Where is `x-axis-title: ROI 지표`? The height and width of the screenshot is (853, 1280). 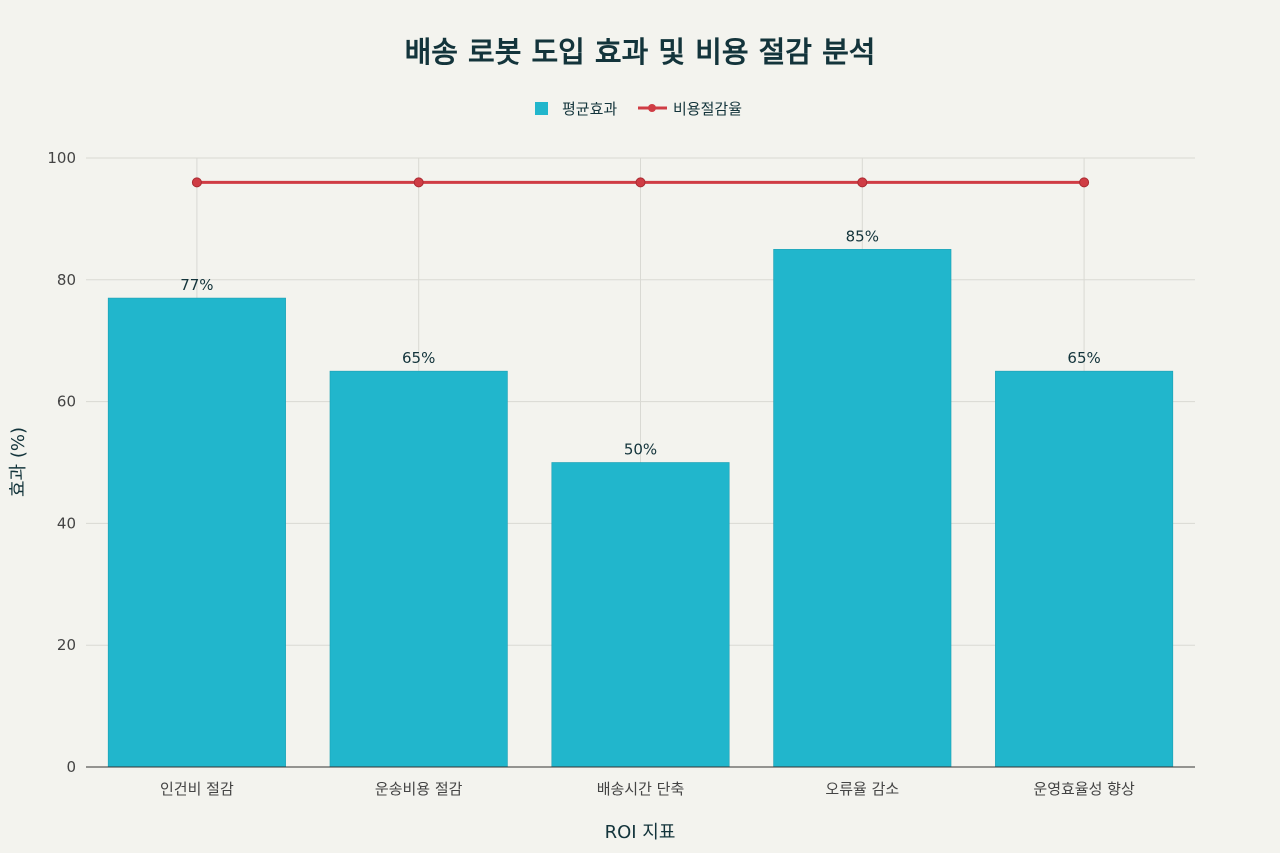 x-axis-title: ROI 지표 is located at coordinates (640, 832).